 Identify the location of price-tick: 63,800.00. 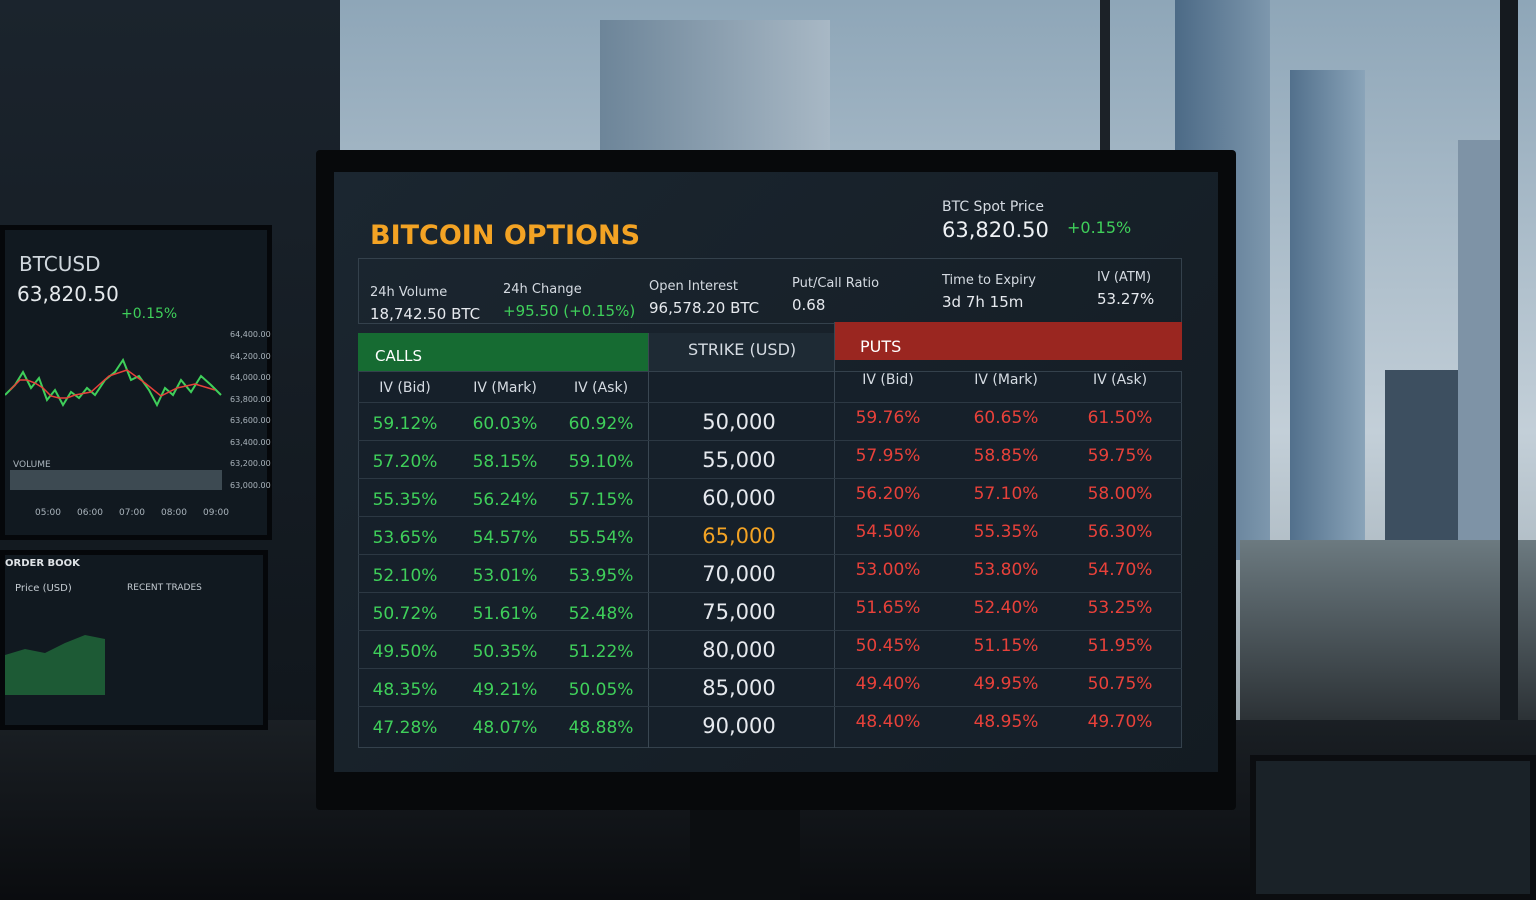
(250, 399).